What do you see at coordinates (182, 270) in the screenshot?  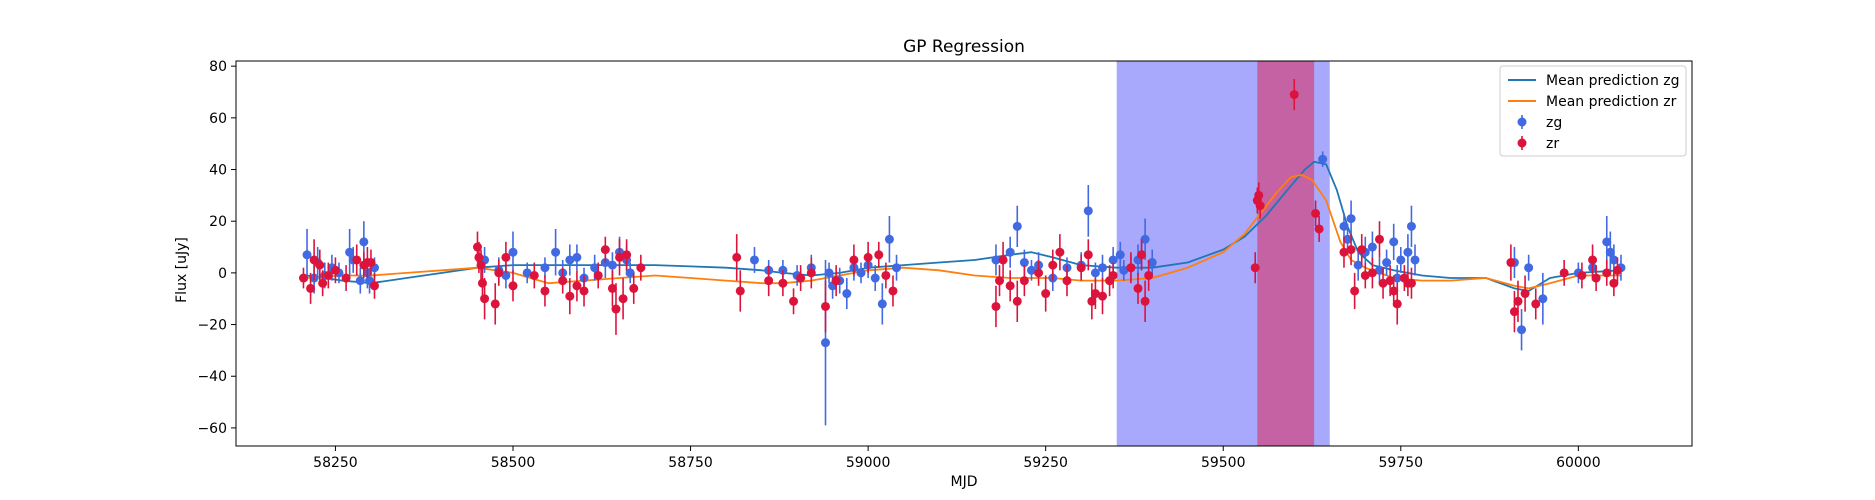 I see `y-axis-label: Flux [uJy]` at bounding box center [182, 270].